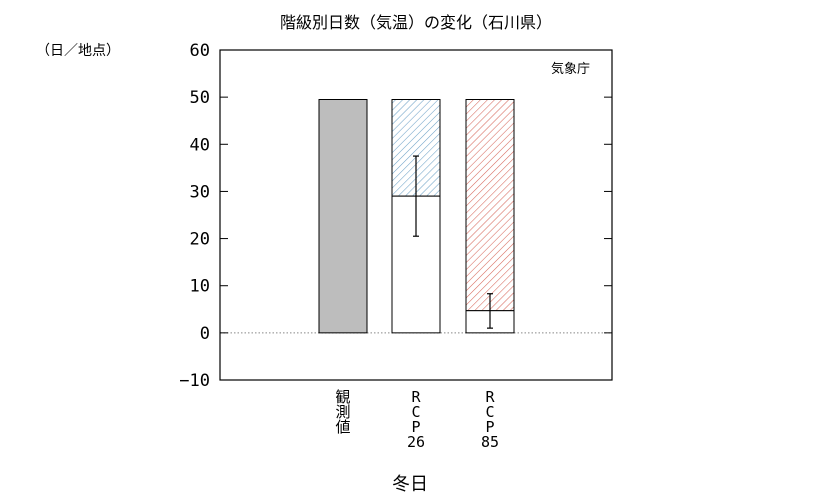  I want to click on x-axis-label: 冬日, so click(410, 484).